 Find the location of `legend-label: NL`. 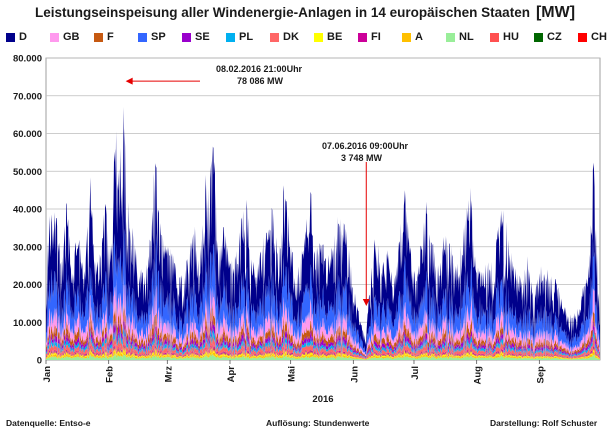

legend-label: NL is located at coordinates (466, 37).